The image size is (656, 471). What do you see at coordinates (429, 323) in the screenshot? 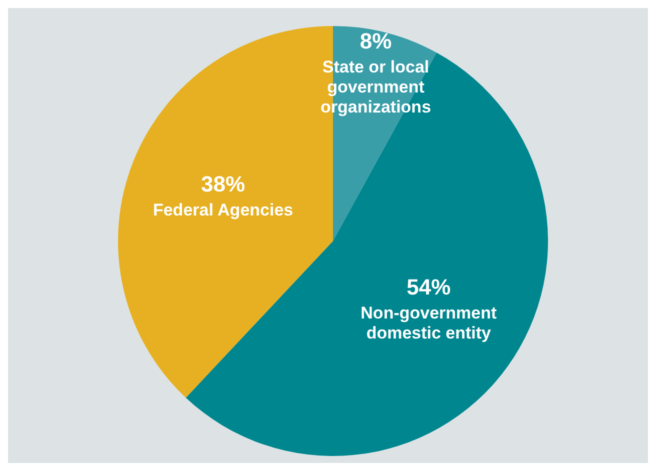
I see `slice-label: Non-government domestic entity` at bounding box center [429, 323].